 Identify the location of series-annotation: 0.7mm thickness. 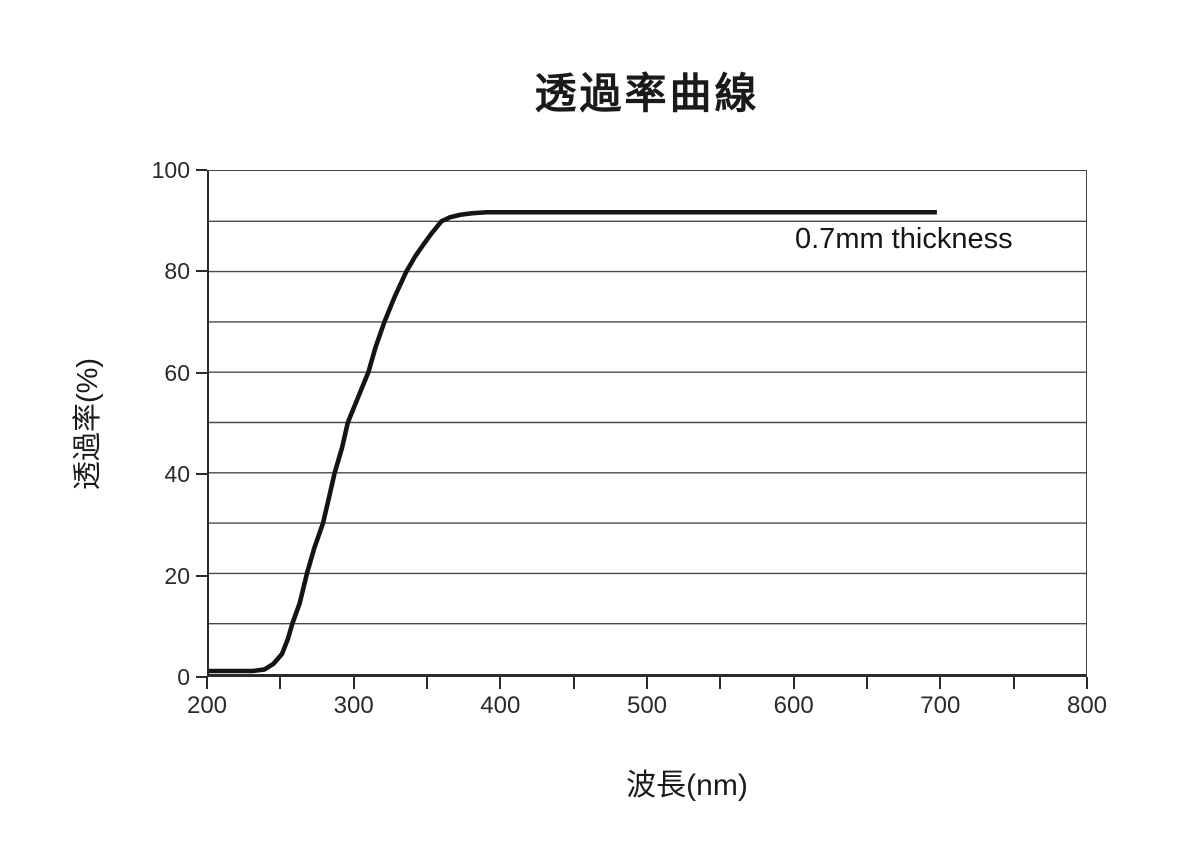
(904, 239).